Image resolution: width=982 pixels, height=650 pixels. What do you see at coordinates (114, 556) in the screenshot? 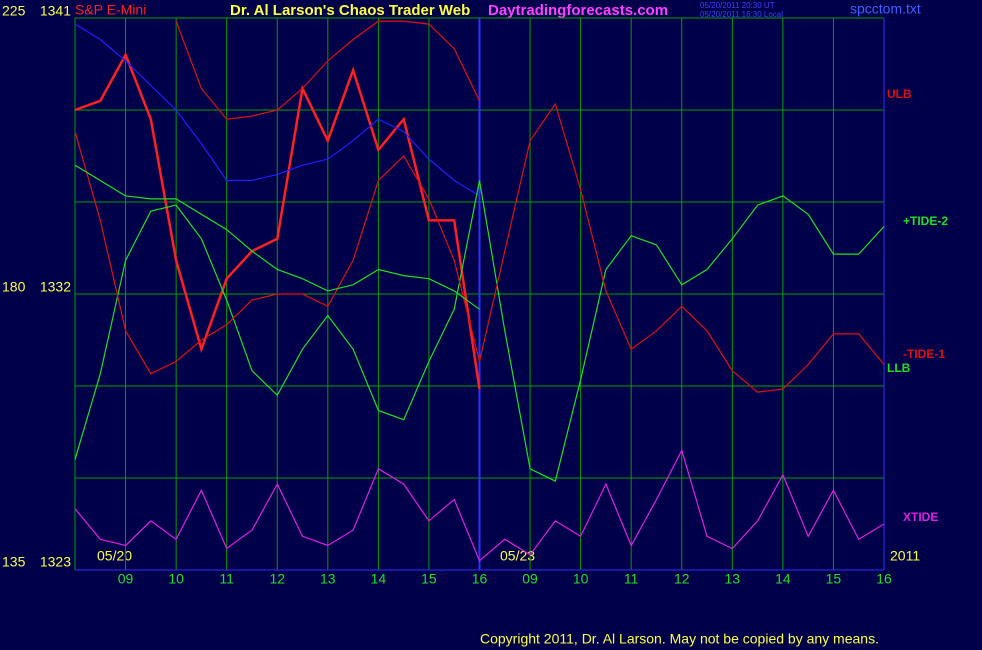
I see `date-label: 05/20` at bounding box center [114, 556].